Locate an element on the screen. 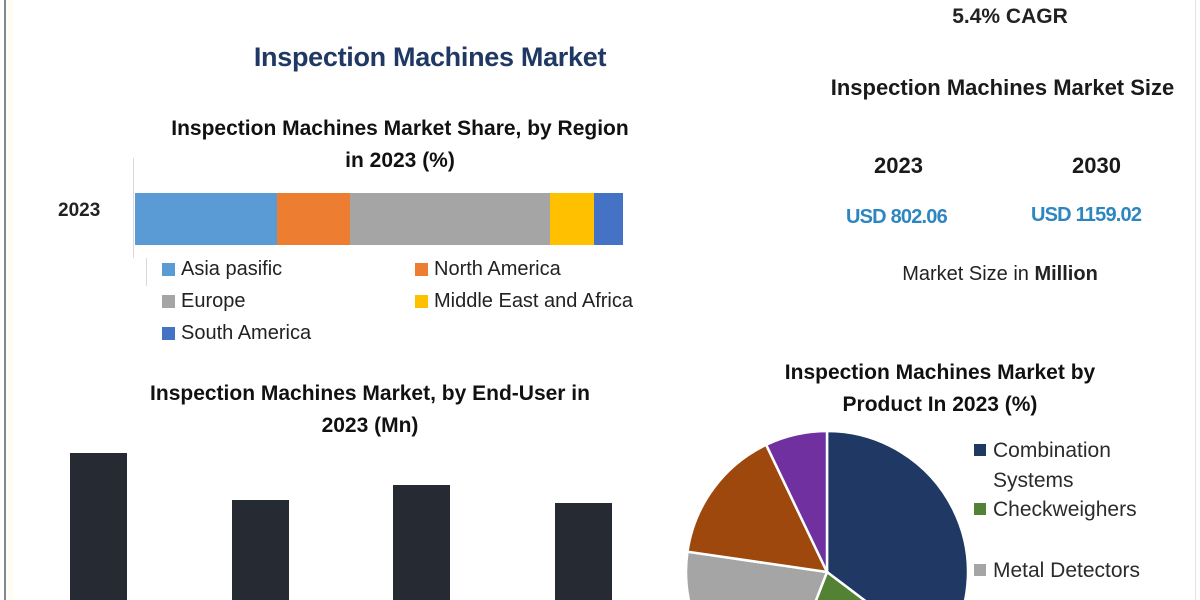  enduser-chart-title-line2: 2023 (Mn) is located at coordinates (370, 425).